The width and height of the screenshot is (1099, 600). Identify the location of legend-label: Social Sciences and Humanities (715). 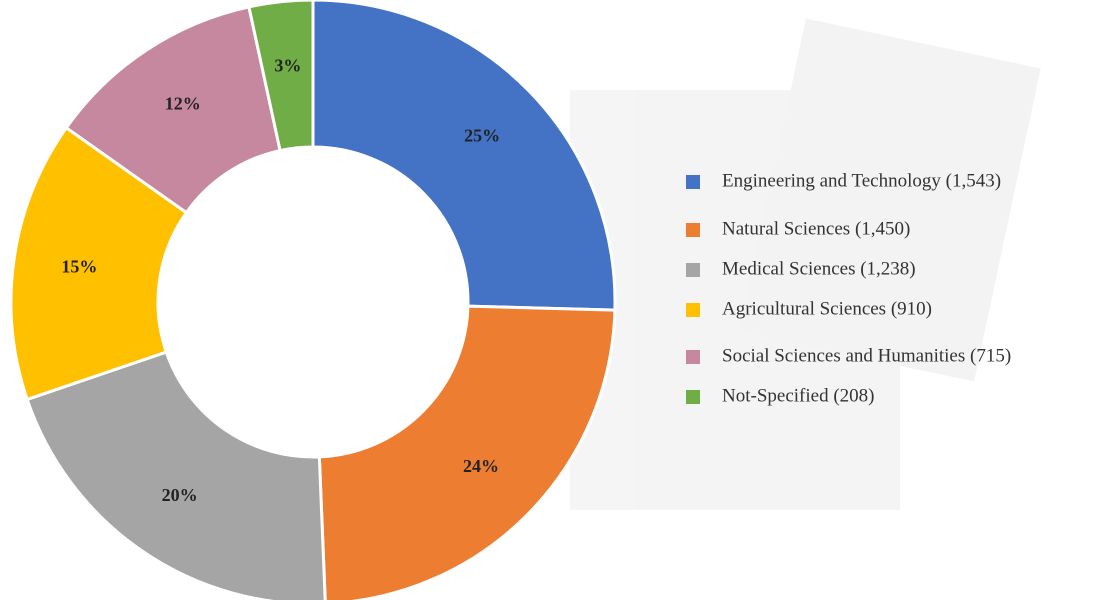
(866, 355).